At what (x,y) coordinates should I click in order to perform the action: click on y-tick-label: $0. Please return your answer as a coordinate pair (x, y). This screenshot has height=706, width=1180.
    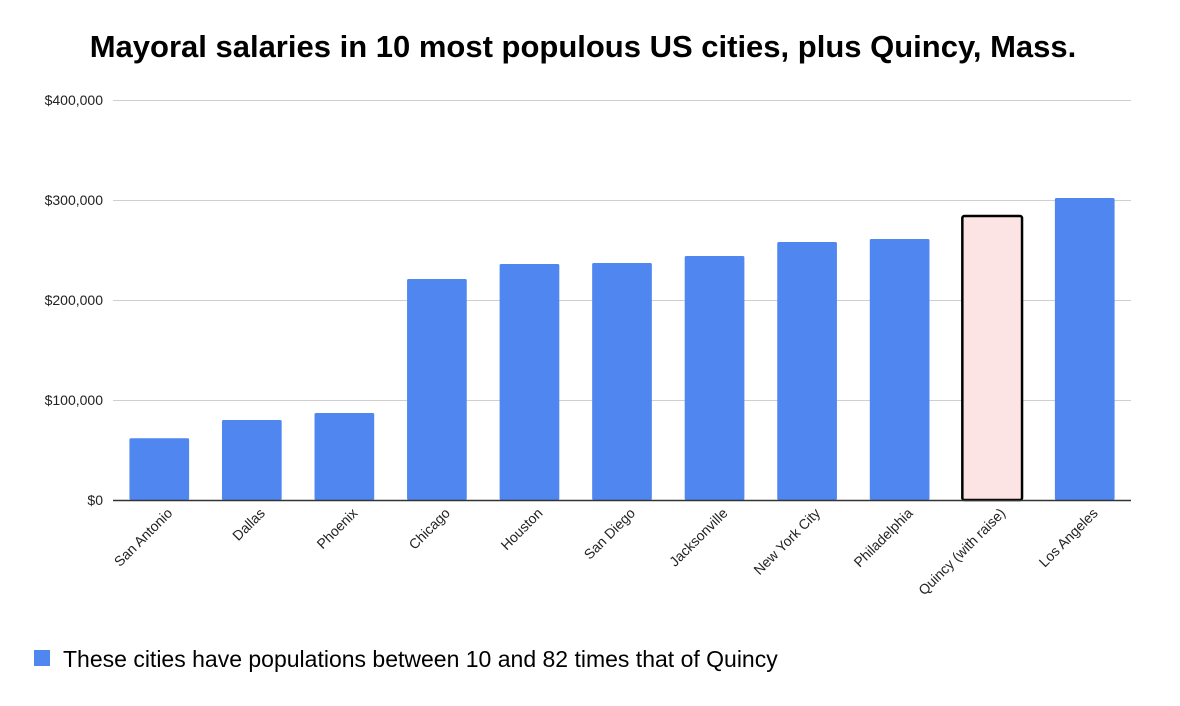
    Looking at the image, I should click on (95, 500).